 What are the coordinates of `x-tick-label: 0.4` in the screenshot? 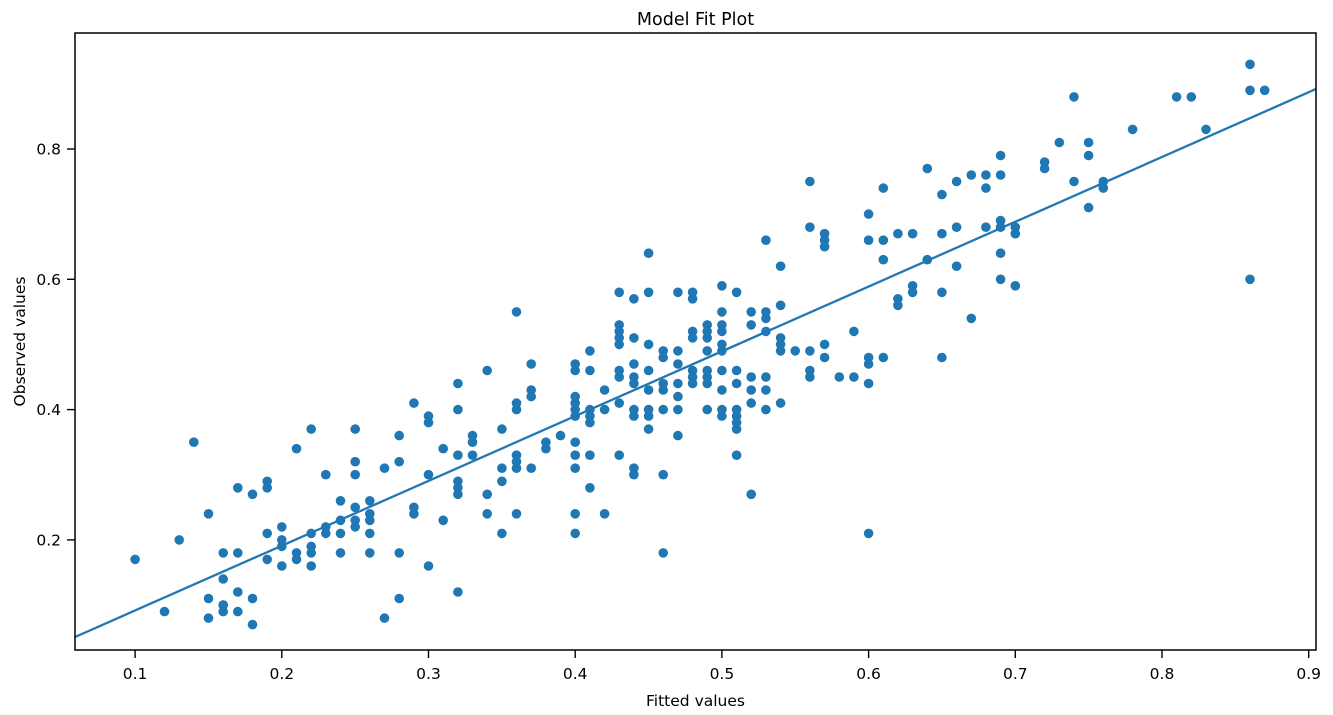 It's located at (575, 674).